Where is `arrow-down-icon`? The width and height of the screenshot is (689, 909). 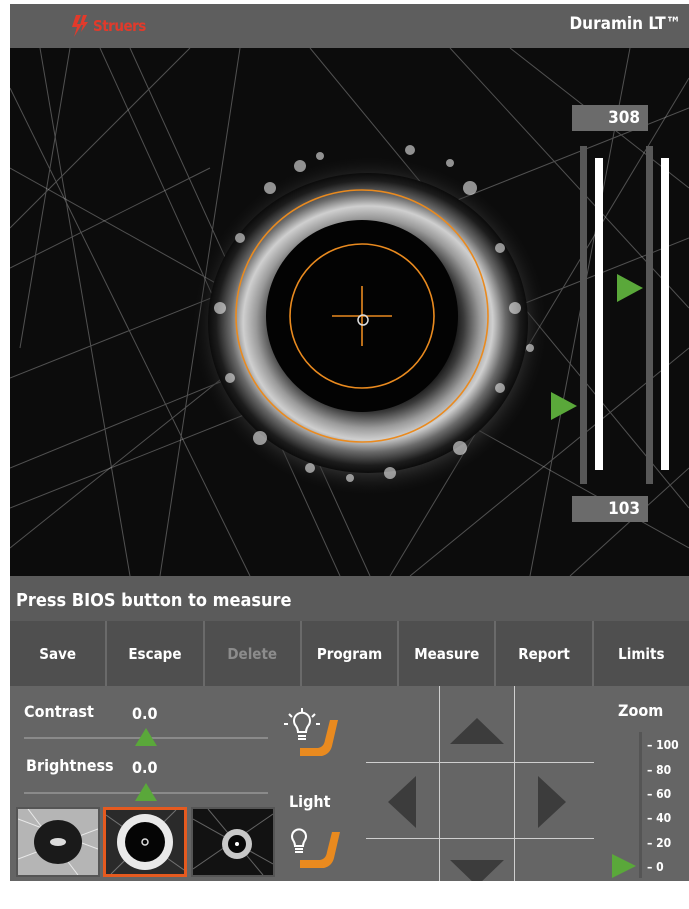
arrow-down-icon is located at coordinates (477, 870).